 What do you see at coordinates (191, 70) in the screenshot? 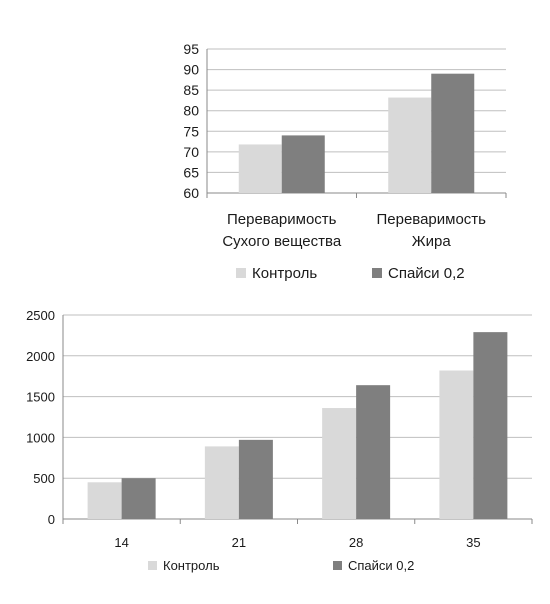
I see `y-tick-label: 90` at bounding box center [191, 70].